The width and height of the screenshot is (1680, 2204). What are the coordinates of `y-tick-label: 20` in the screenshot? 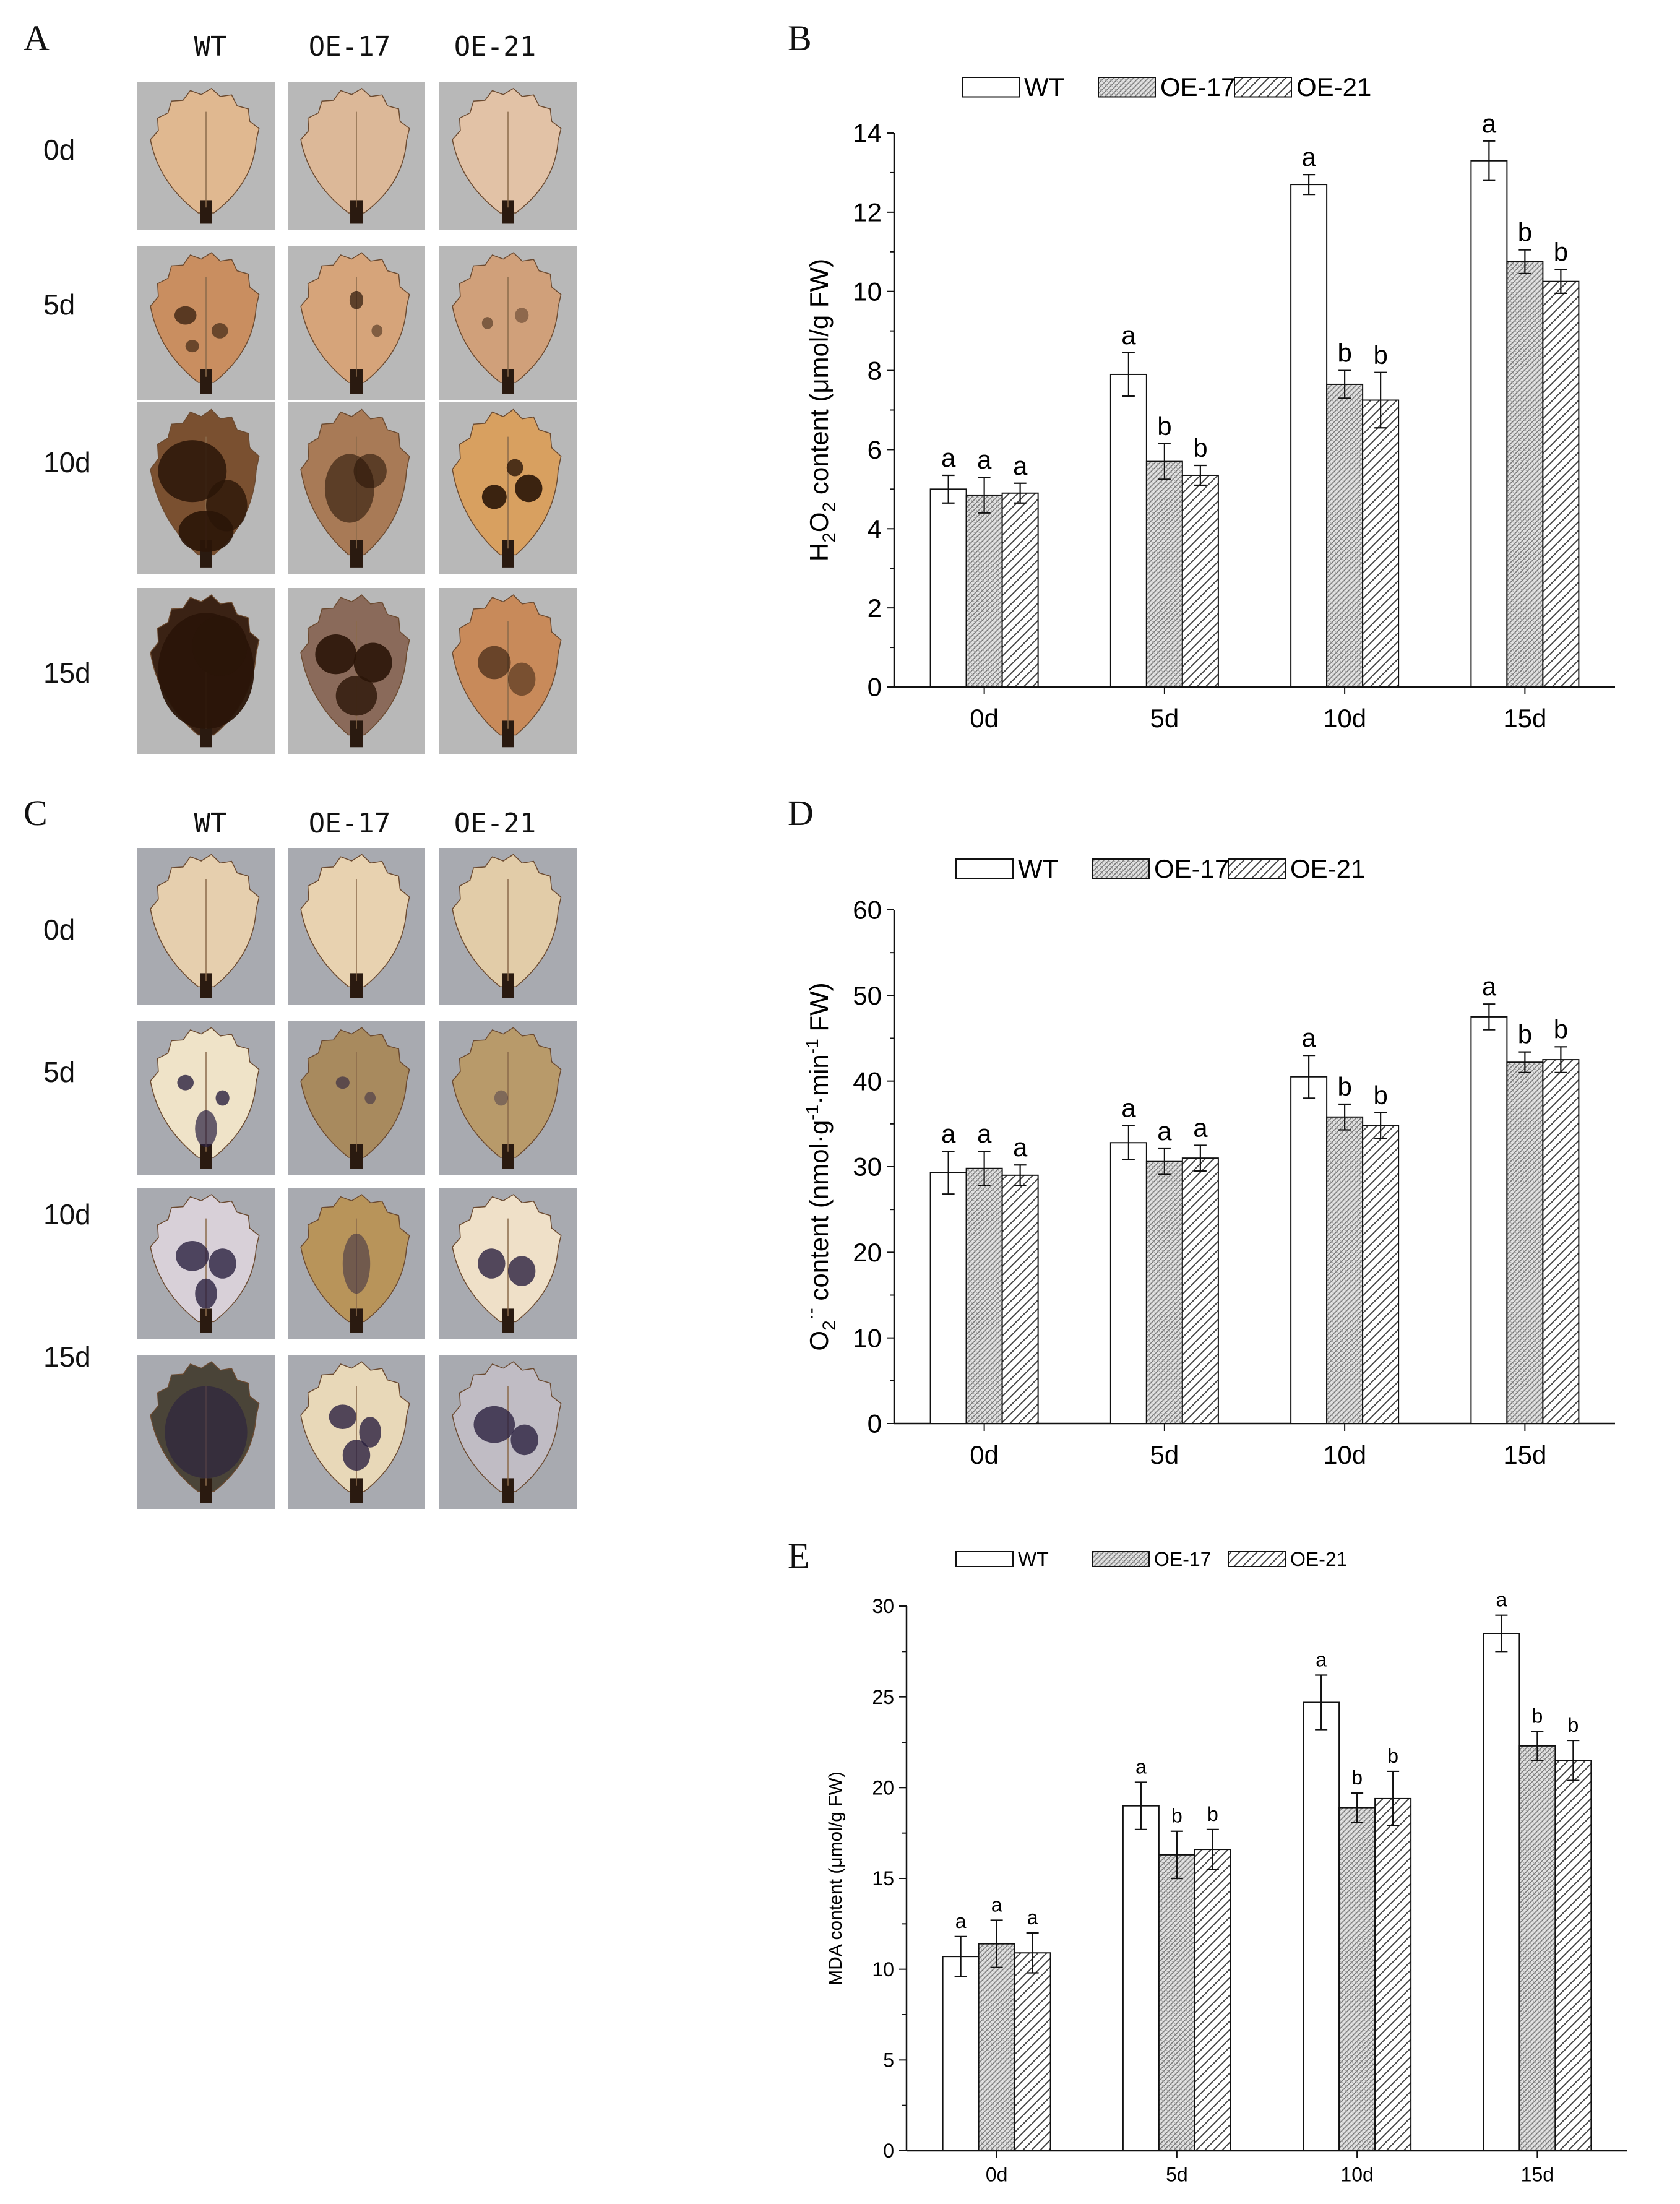 It's located at (883, 1788).